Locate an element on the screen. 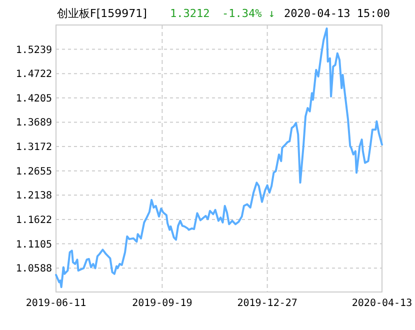 The width and height of the screenshot is (415, 330). y-tick-label: 1.5239 is located at coordinates (34, 50).